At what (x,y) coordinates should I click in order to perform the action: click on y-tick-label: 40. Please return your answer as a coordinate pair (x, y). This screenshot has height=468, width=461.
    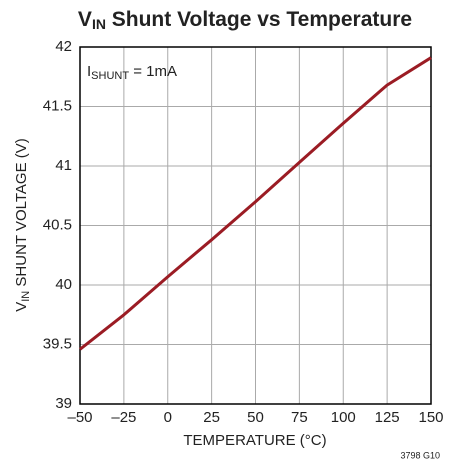
    Looking at the image, I should click on (63, 284).